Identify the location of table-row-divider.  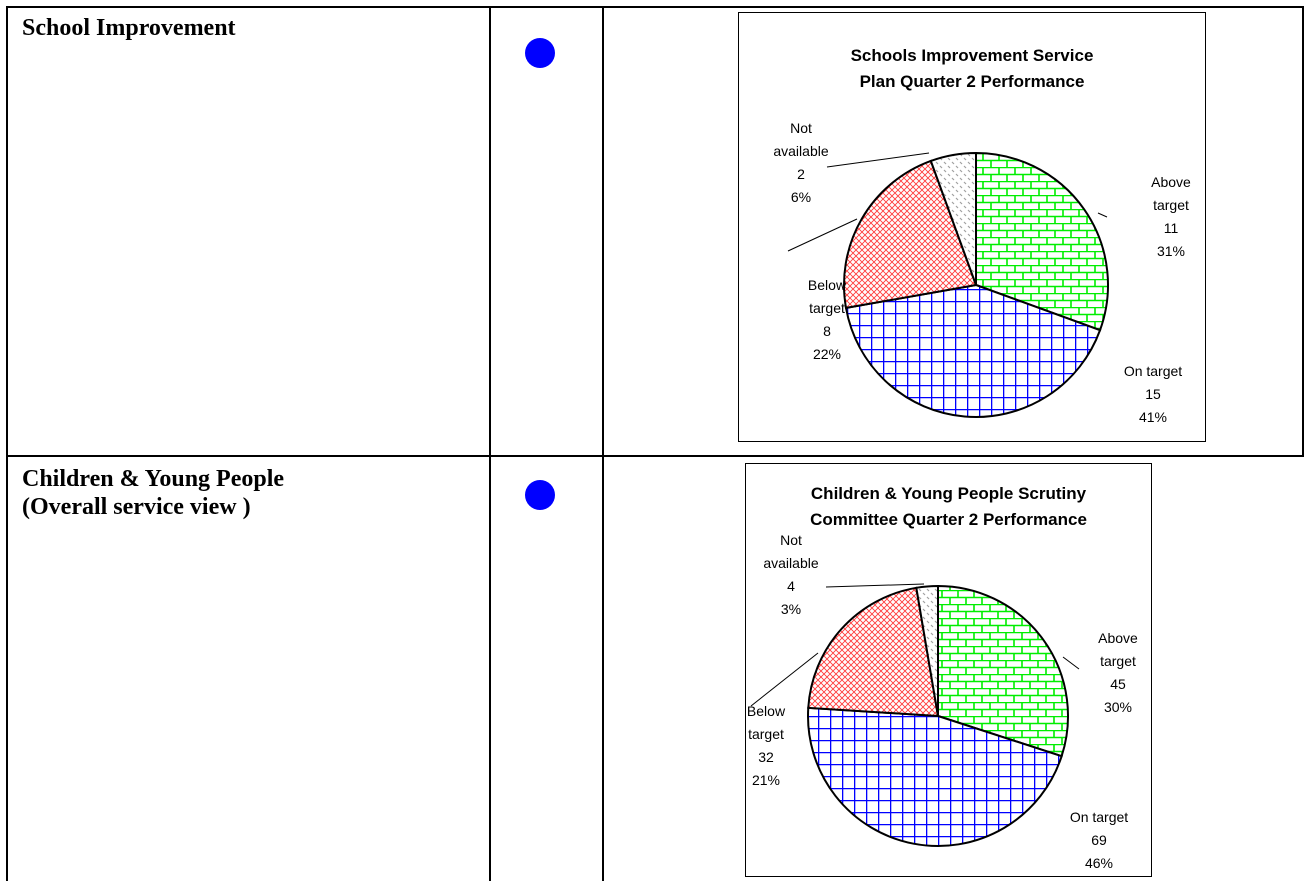
(655, 456).